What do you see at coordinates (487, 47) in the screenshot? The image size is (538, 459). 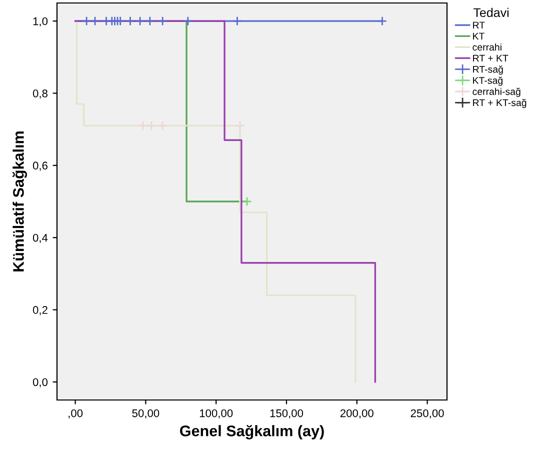 I see `legend-label: cerrahi` at bounding box center [487, 47].